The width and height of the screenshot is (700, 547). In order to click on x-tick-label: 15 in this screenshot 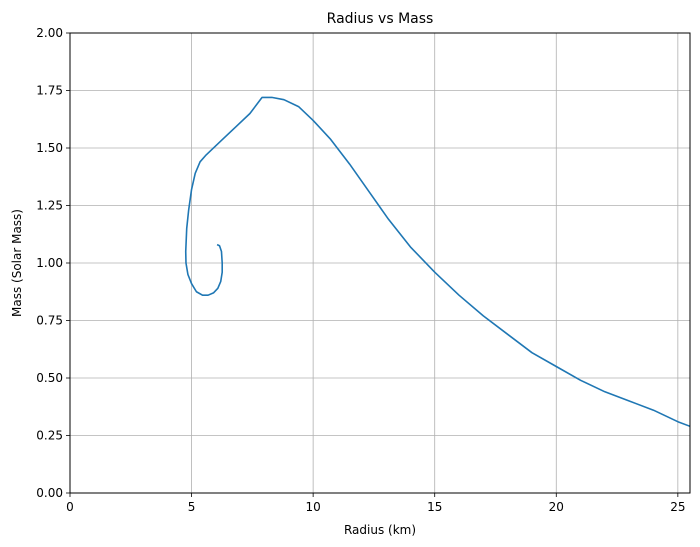, I will do `click(434, 507)`.